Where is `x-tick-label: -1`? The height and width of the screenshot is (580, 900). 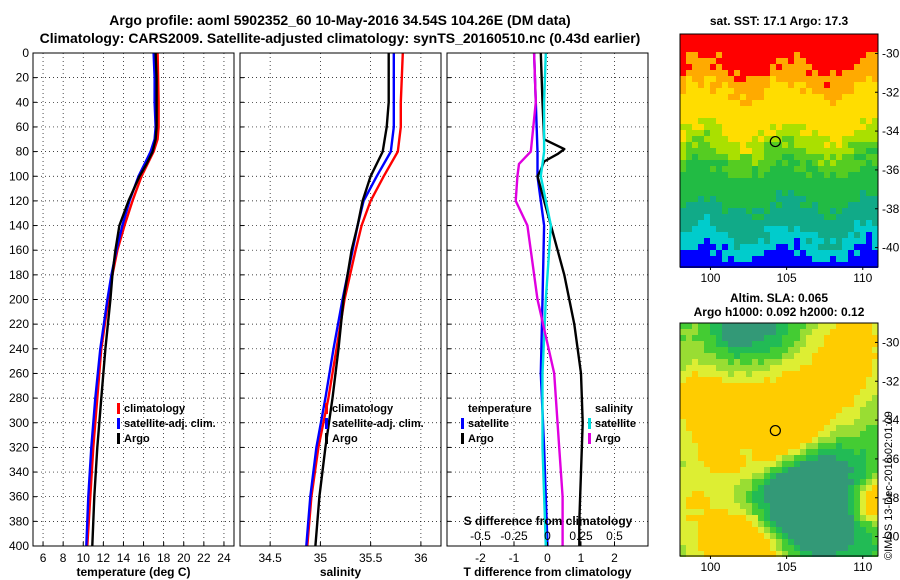
x-tick-label: -1 is located at coordinates (514, 558).